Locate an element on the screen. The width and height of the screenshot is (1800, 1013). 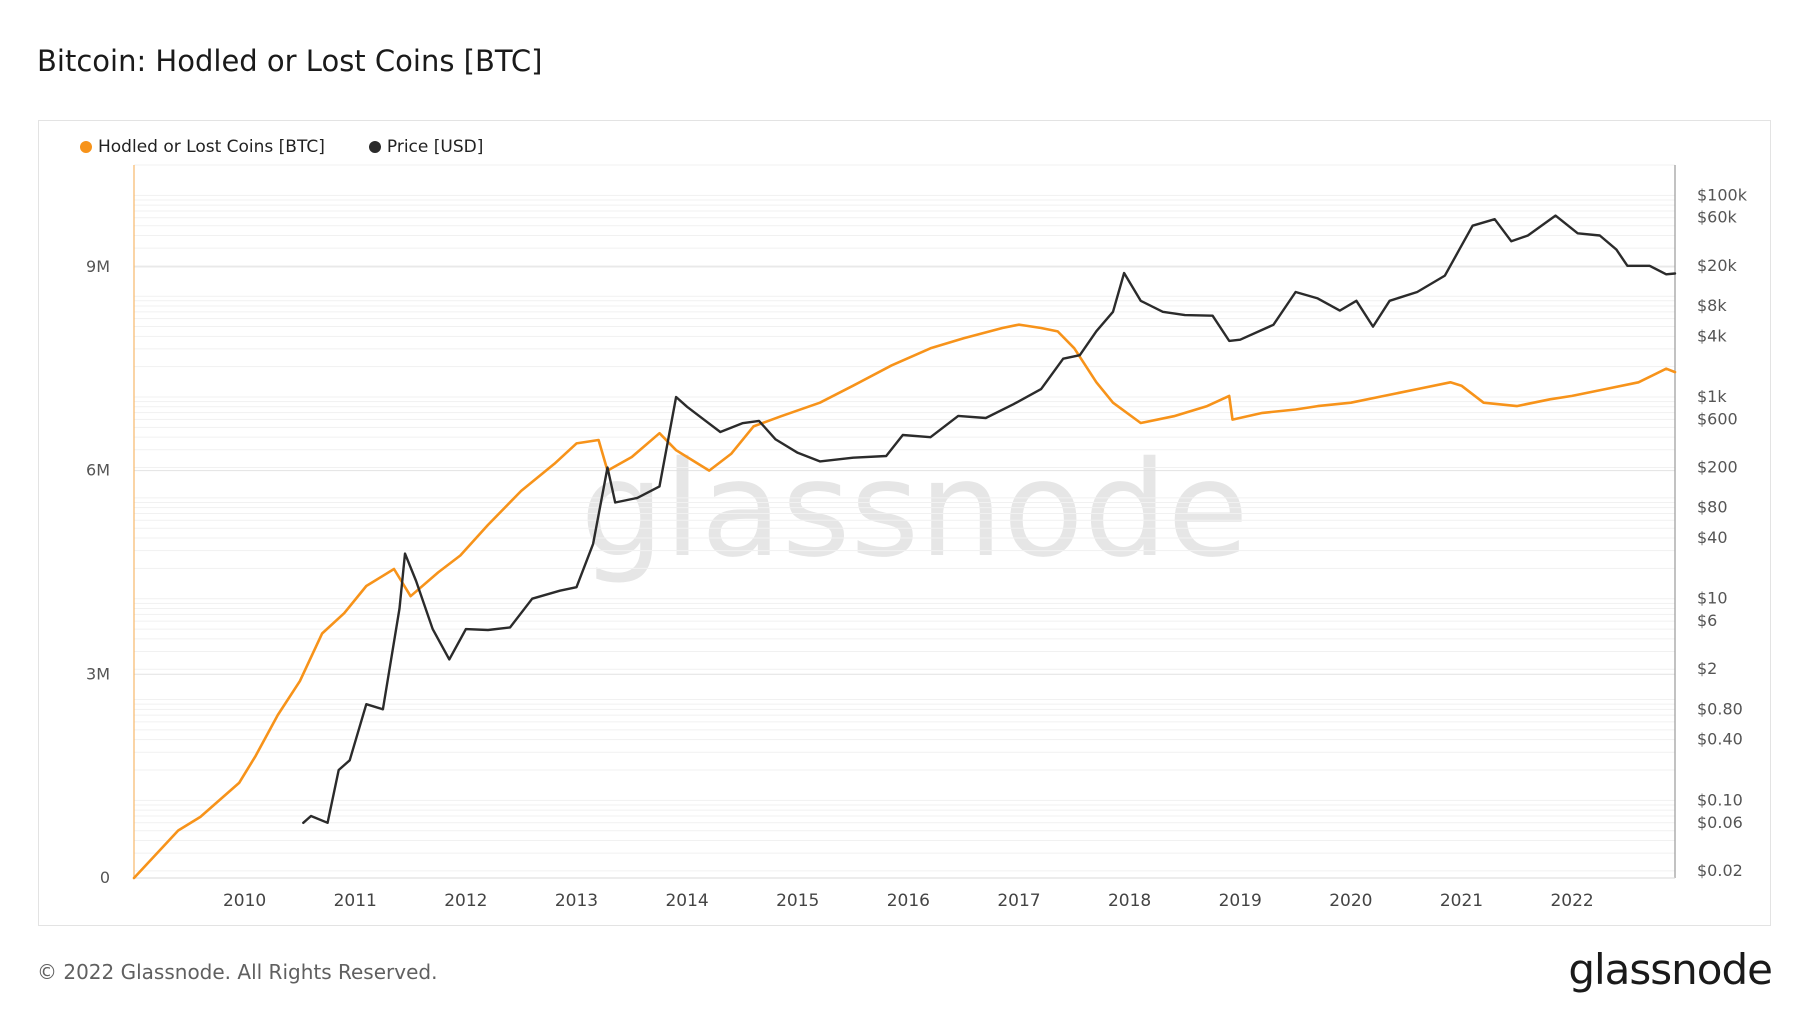
y-right-tick-label: $8k is located at coordinates (1712, 305).